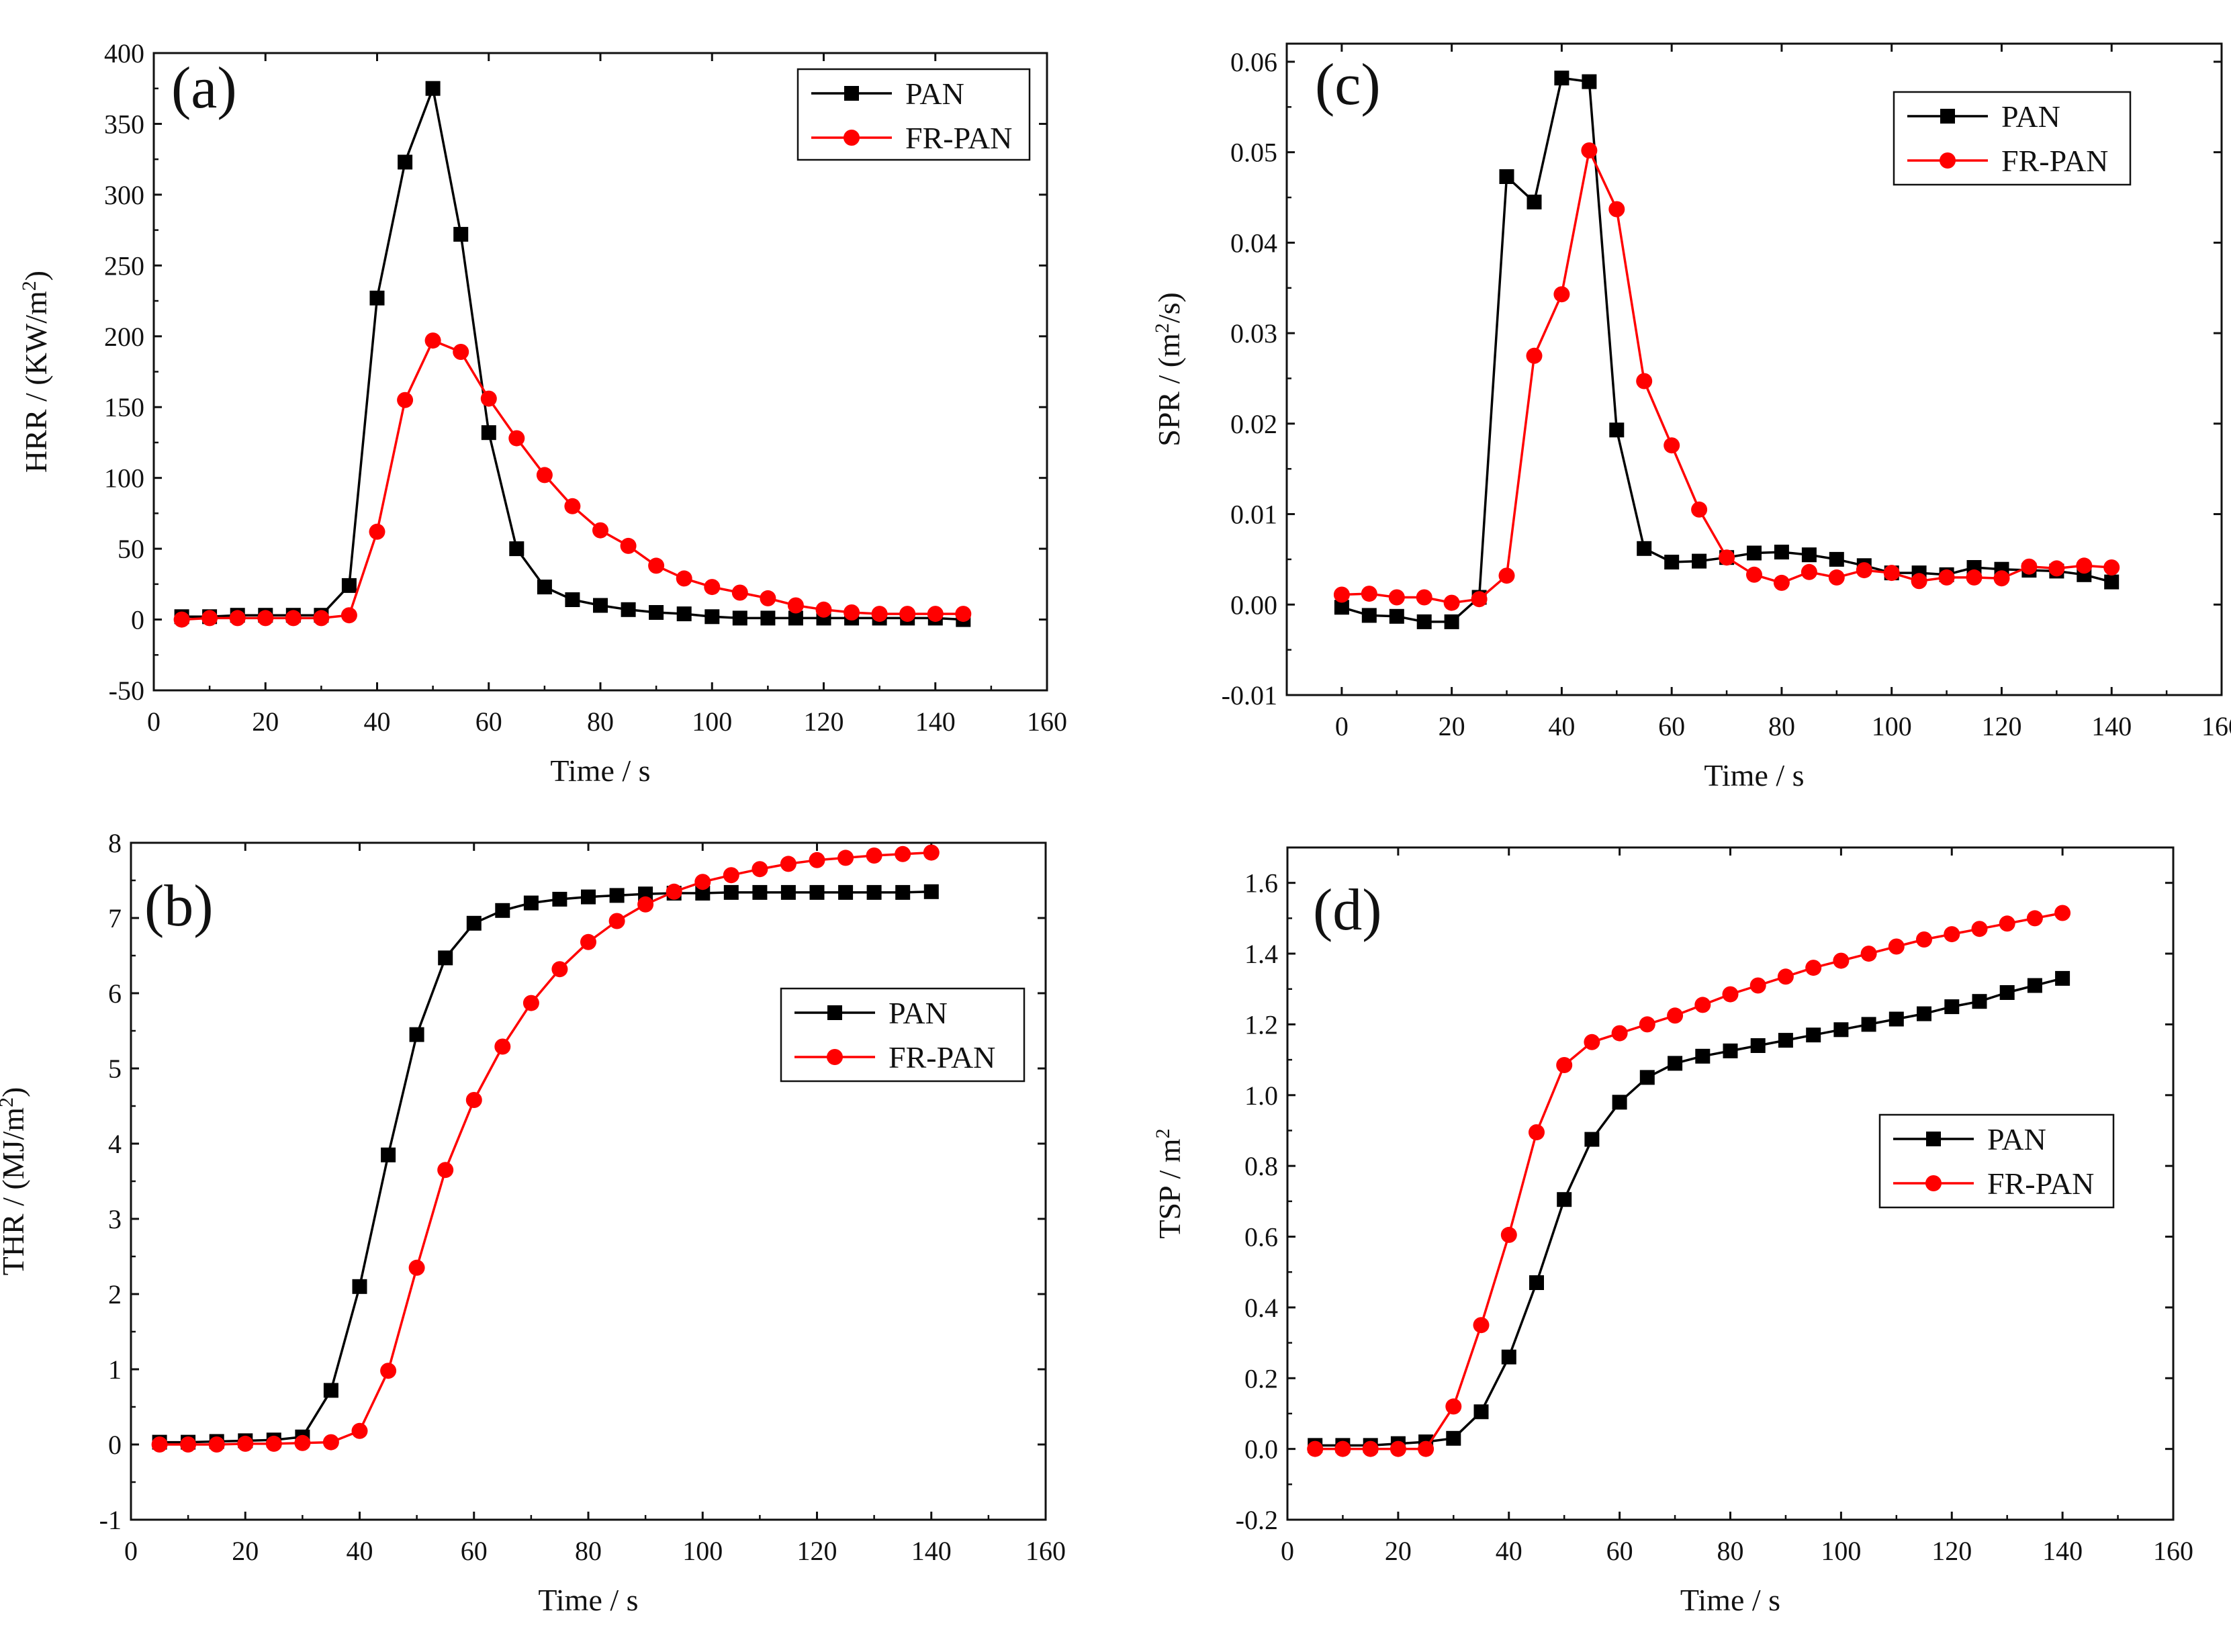  What do you see at coordinates (110, 1520) in the screenshot?
I see `y-tick-label: -1` at bounding box center [110, 1520].